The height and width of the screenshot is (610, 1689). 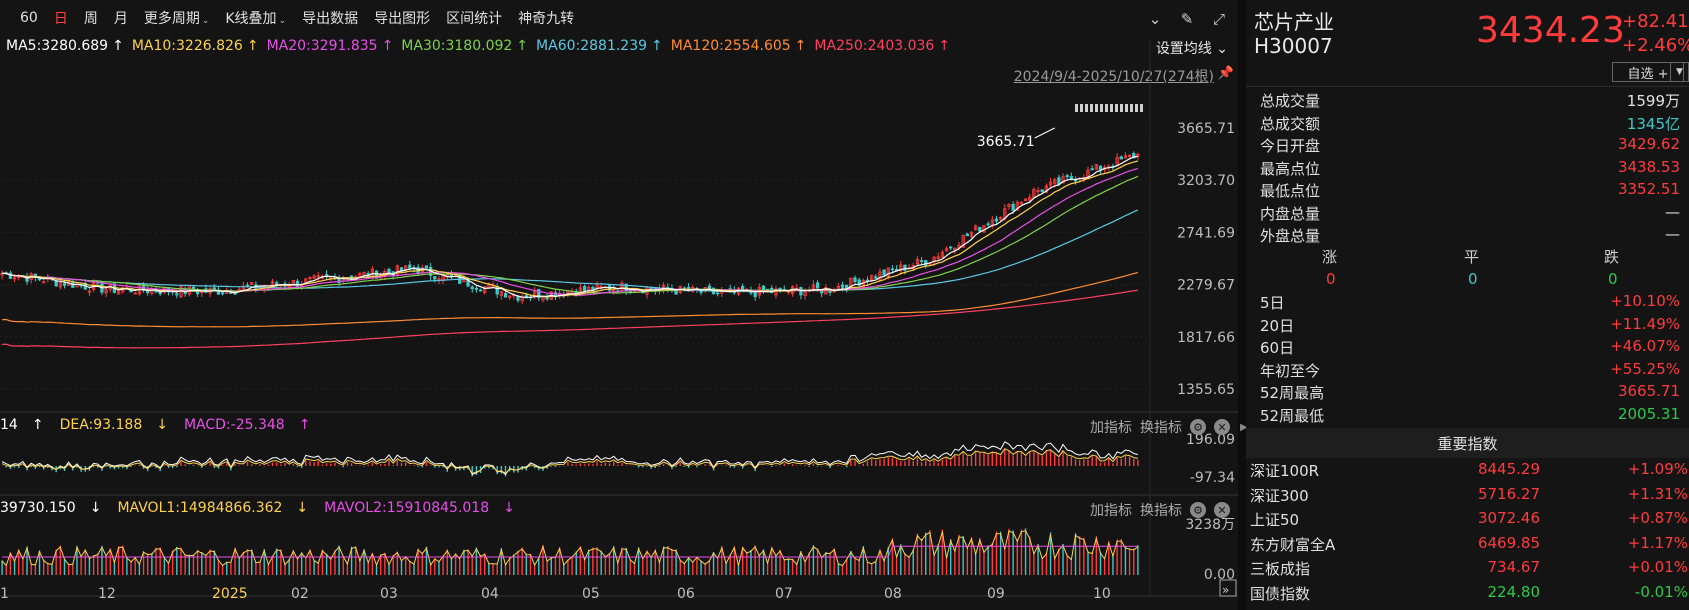 What do you see at coordinates (1657, 518) in the screenshot?
I see `index-change: +0.87%` at bounding box center [1657, 518].